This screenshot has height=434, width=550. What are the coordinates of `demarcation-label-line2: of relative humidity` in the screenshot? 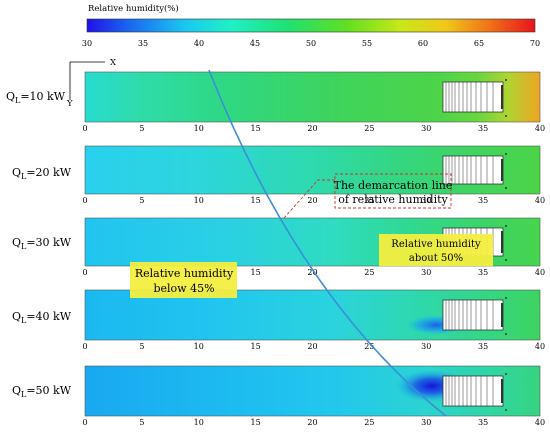 It's located at (393, 199).